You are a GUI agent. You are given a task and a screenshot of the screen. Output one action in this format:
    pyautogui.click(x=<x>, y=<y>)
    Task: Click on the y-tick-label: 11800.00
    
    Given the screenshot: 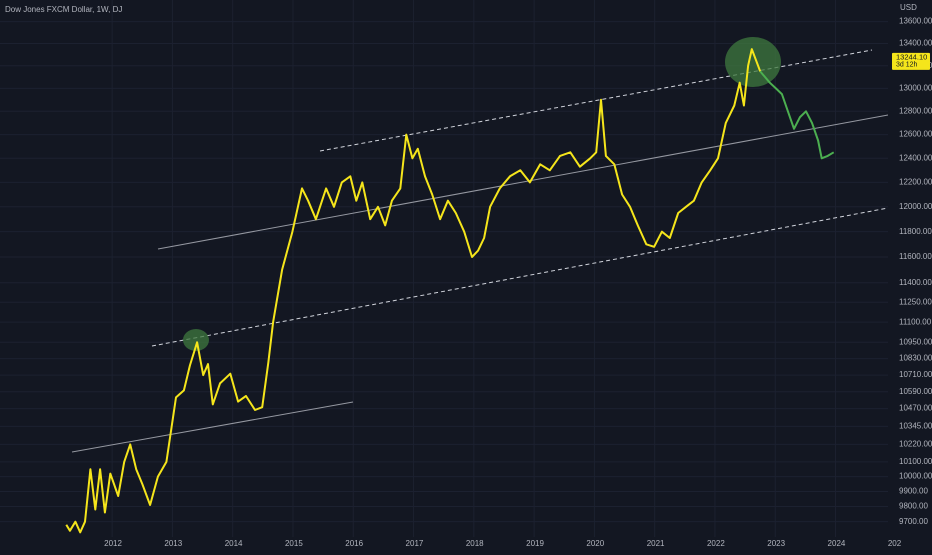 What is the action you would take?
    pyautogui.click(x=915, y=231)
    